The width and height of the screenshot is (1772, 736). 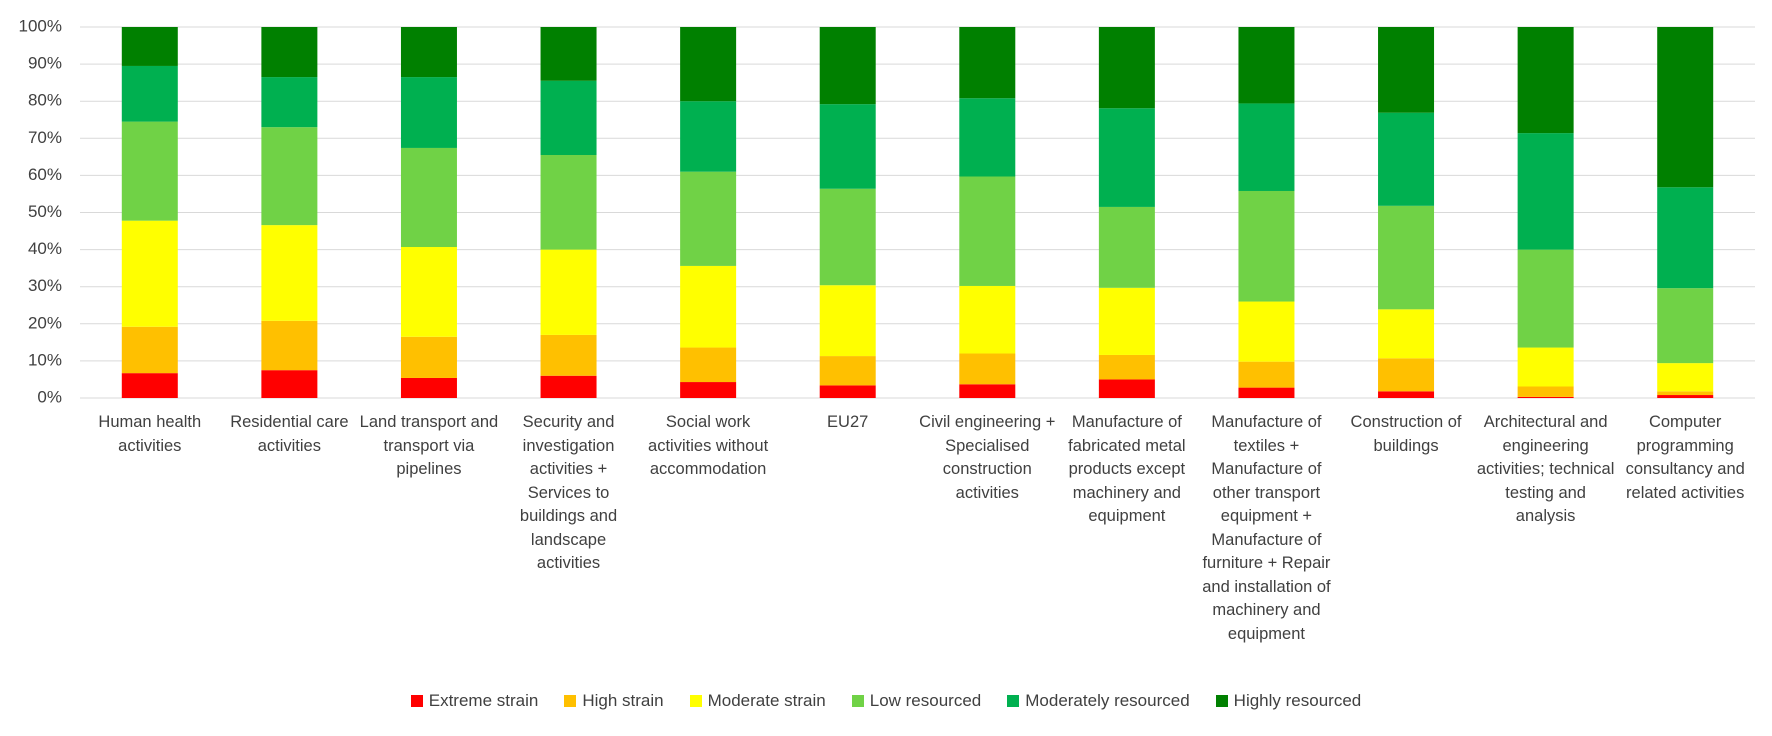 What do you see at coordinates (45, 100) in the screenshot?
I see `y-tick-label: 80%` at bounding box center [45, 100].